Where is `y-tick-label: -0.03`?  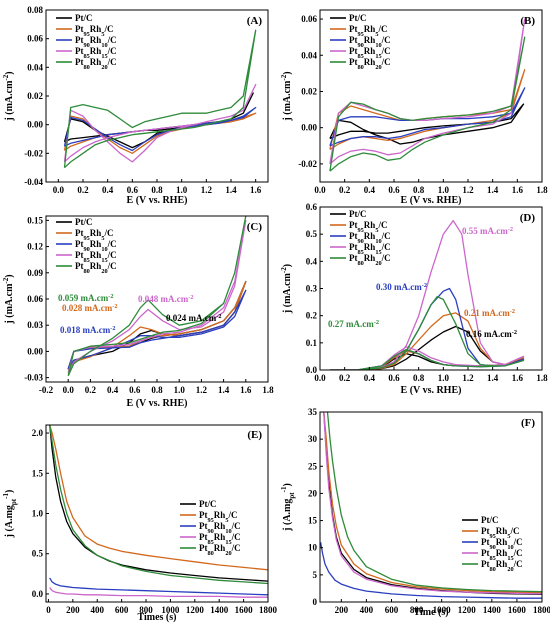 y-tick-label: -0.03 is located at coordinates (33, 378).